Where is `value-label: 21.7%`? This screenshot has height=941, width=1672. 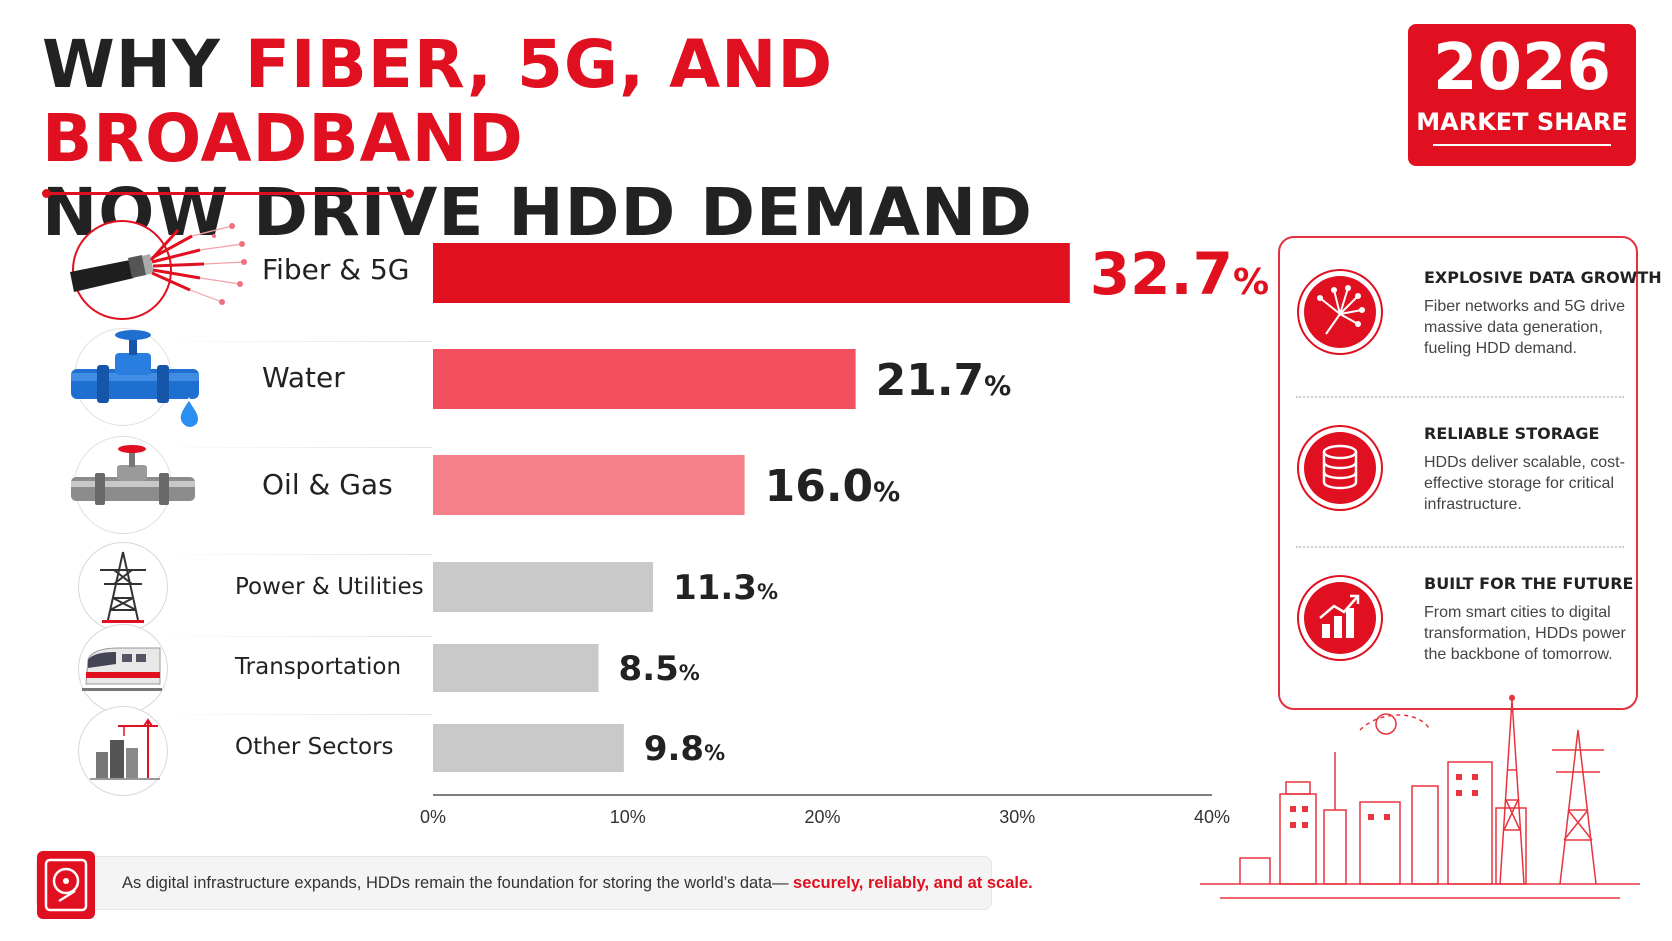 value-label: 21.7% is located at coordinates (944, 380).